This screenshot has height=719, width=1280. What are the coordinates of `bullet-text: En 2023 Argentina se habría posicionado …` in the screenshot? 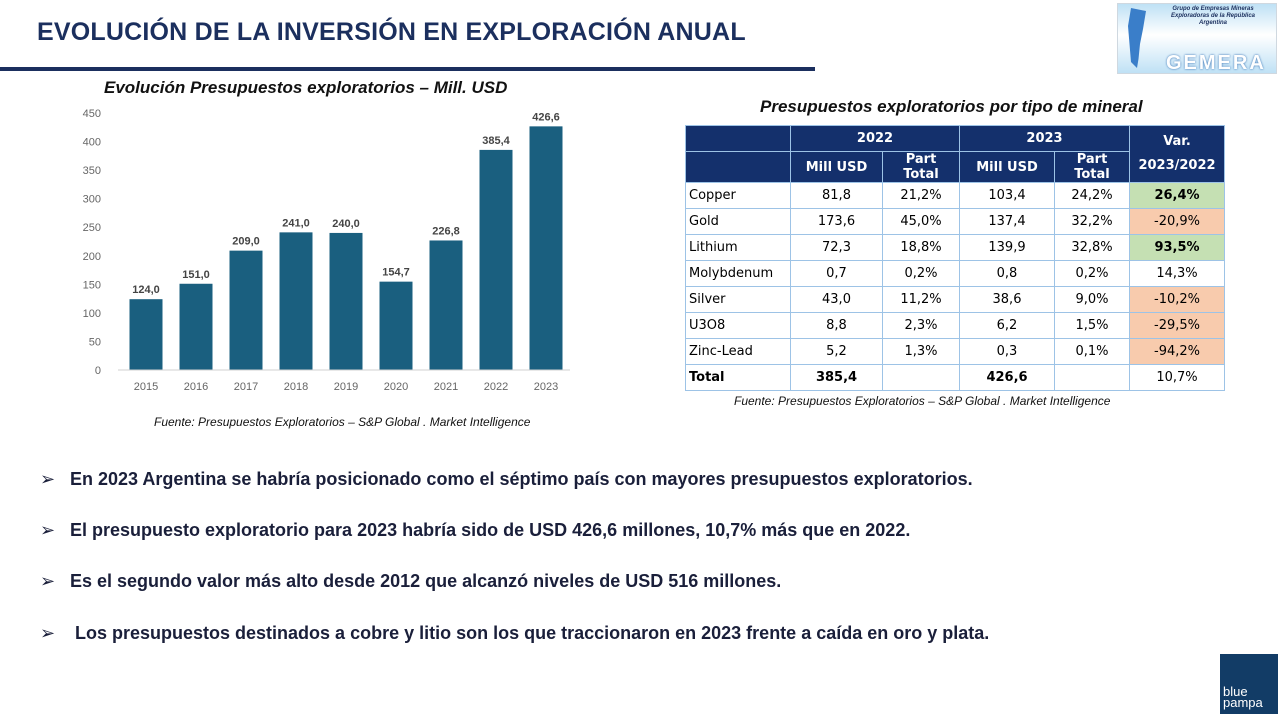 It's located at (521, 479).